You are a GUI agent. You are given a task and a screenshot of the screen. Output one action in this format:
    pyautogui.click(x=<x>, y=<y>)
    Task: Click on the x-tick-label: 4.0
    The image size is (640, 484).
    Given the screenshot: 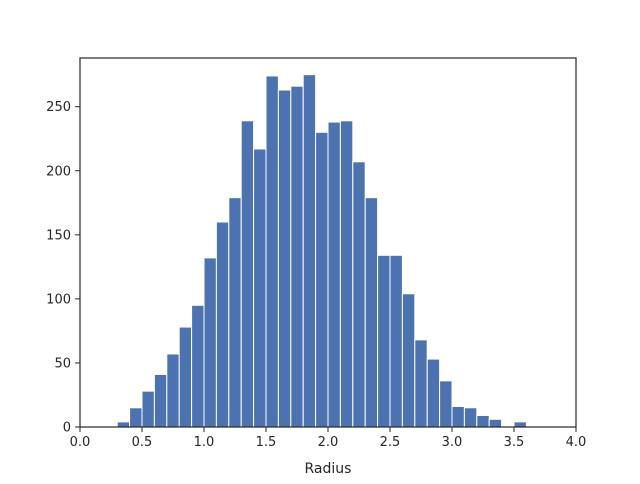 What is the action you would take?
    pyautogui.click(x=576, y=442)
    